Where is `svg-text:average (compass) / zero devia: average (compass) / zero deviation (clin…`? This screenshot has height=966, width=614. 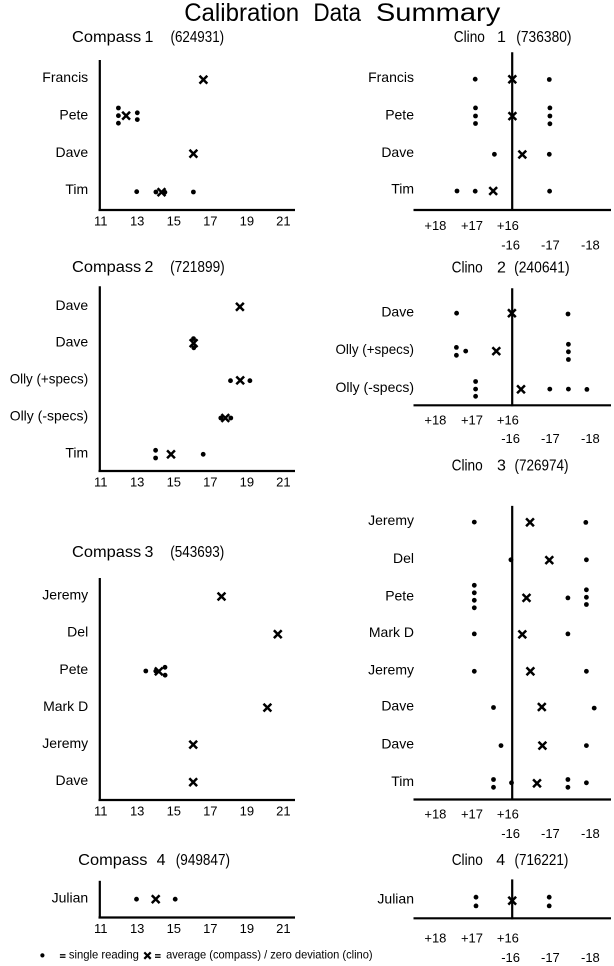
svg-text:average (compass) / zero devia: average (compass) / zero deviation (clin… is located at coordinates (269, 955).